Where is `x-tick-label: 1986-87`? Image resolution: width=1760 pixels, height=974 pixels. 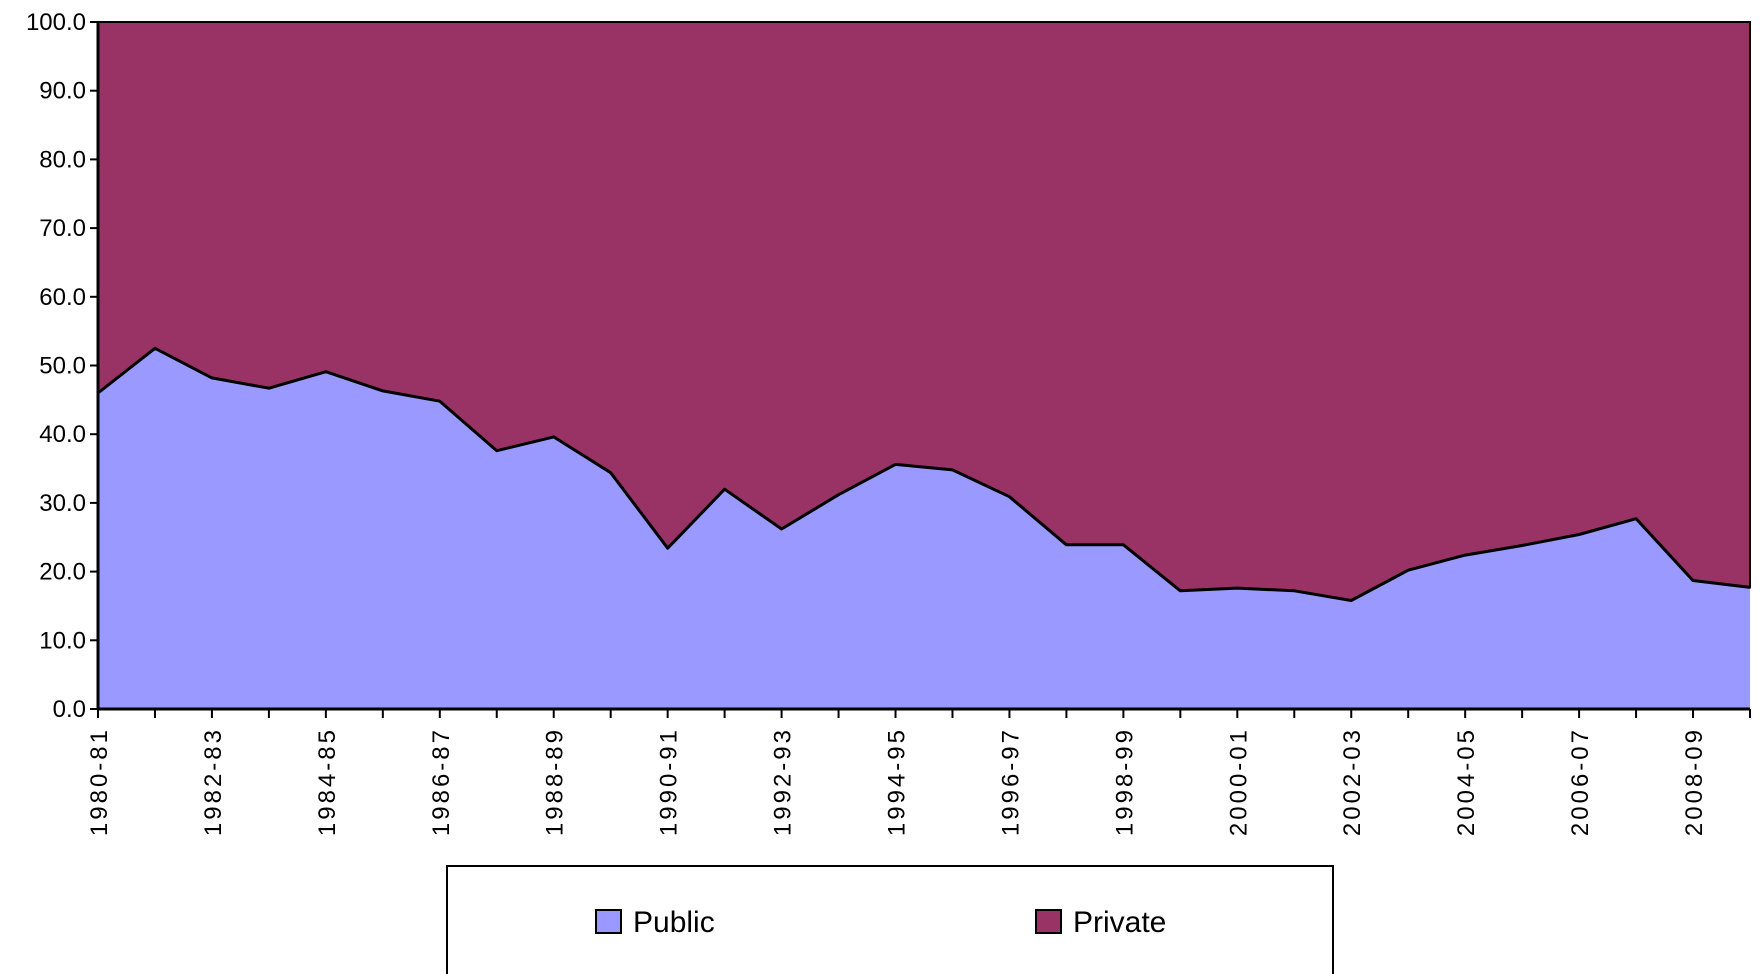
x-tick-label: 1986-87 is located at coordinates (441, 781).